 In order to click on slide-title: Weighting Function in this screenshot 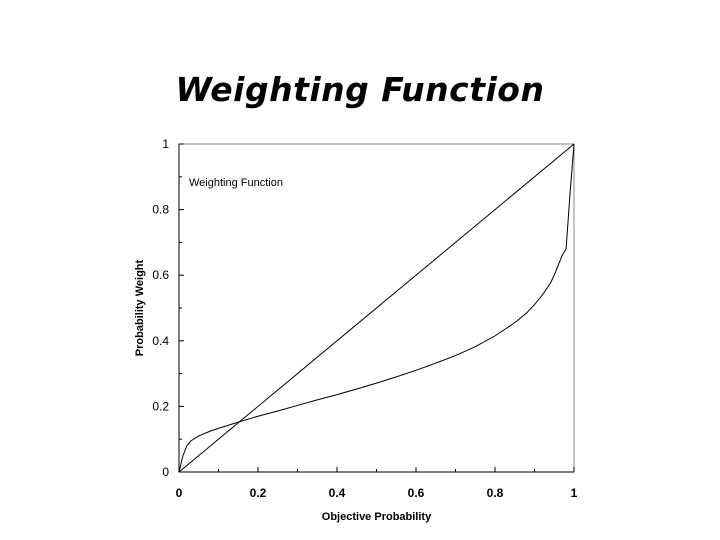, I will do `click(360, 89)`.